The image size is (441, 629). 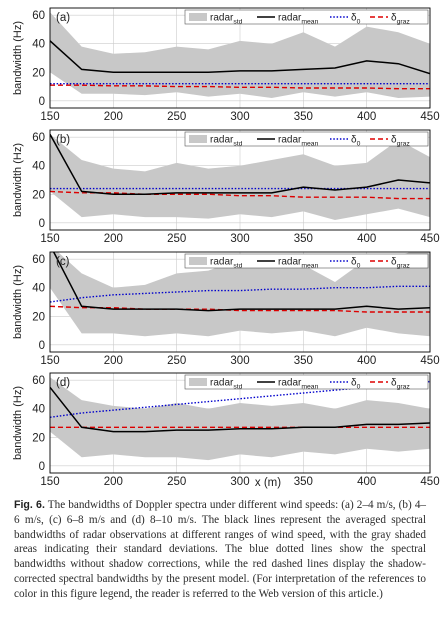 I want to click on panel-label: (d), so click(x=63, y=383).